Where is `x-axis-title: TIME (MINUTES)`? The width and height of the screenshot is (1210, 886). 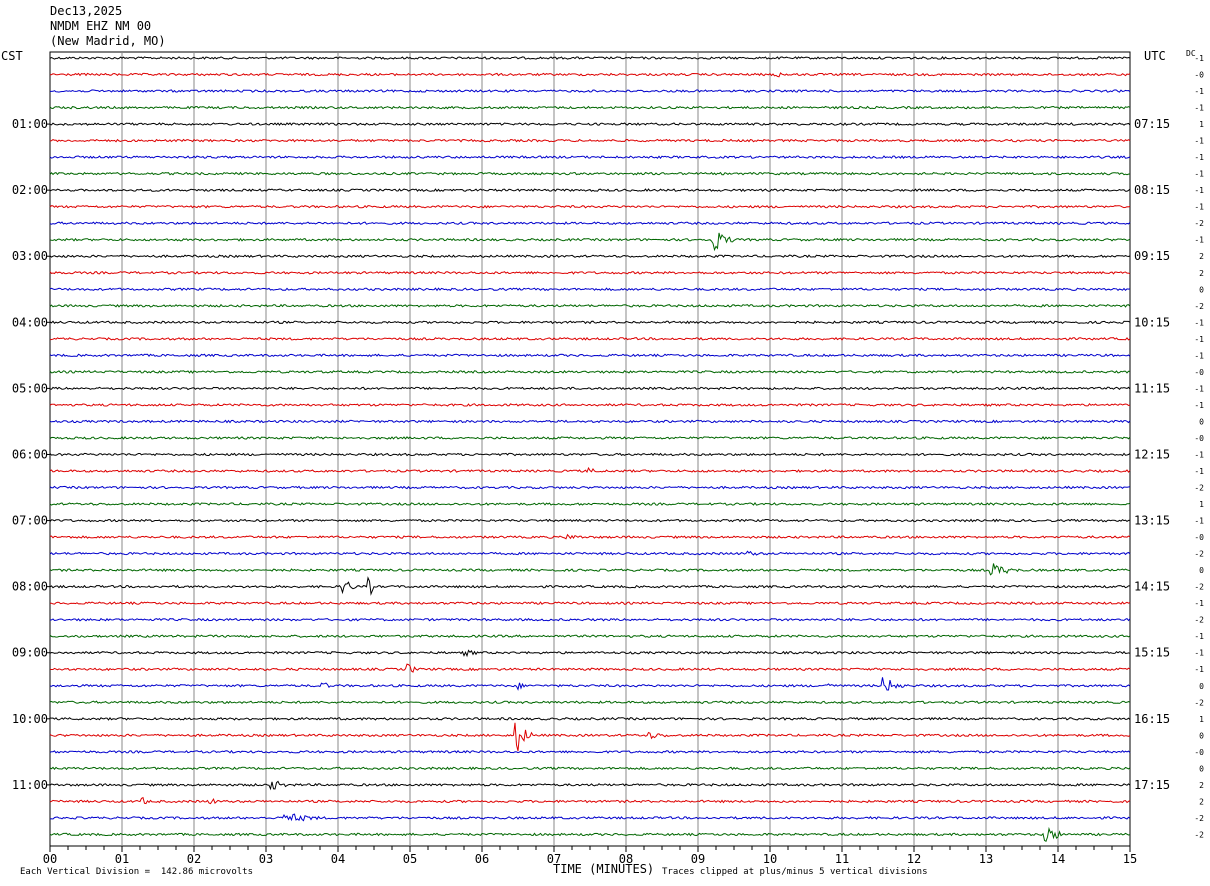 x-axis-title: TIME (MINUTES) is located at coordinates (604, 869).